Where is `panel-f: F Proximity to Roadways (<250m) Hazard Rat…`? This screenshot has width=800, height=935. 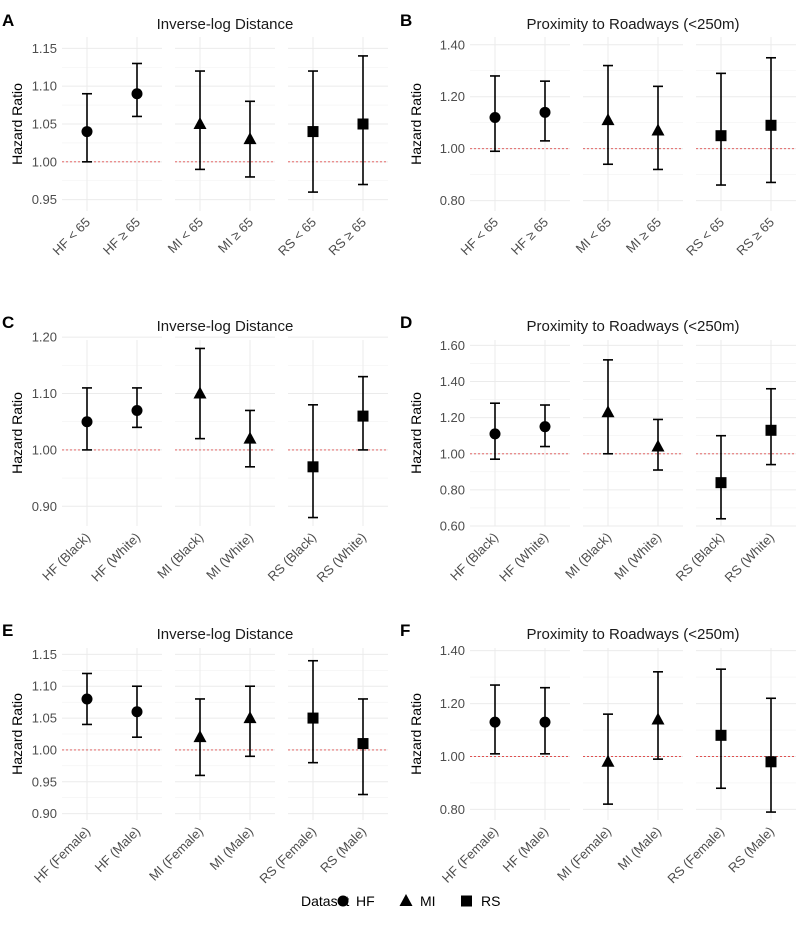
panel-f: F Proximity to Roadways (<250m) Hazard Rat… is located at coordinates (598, 753).